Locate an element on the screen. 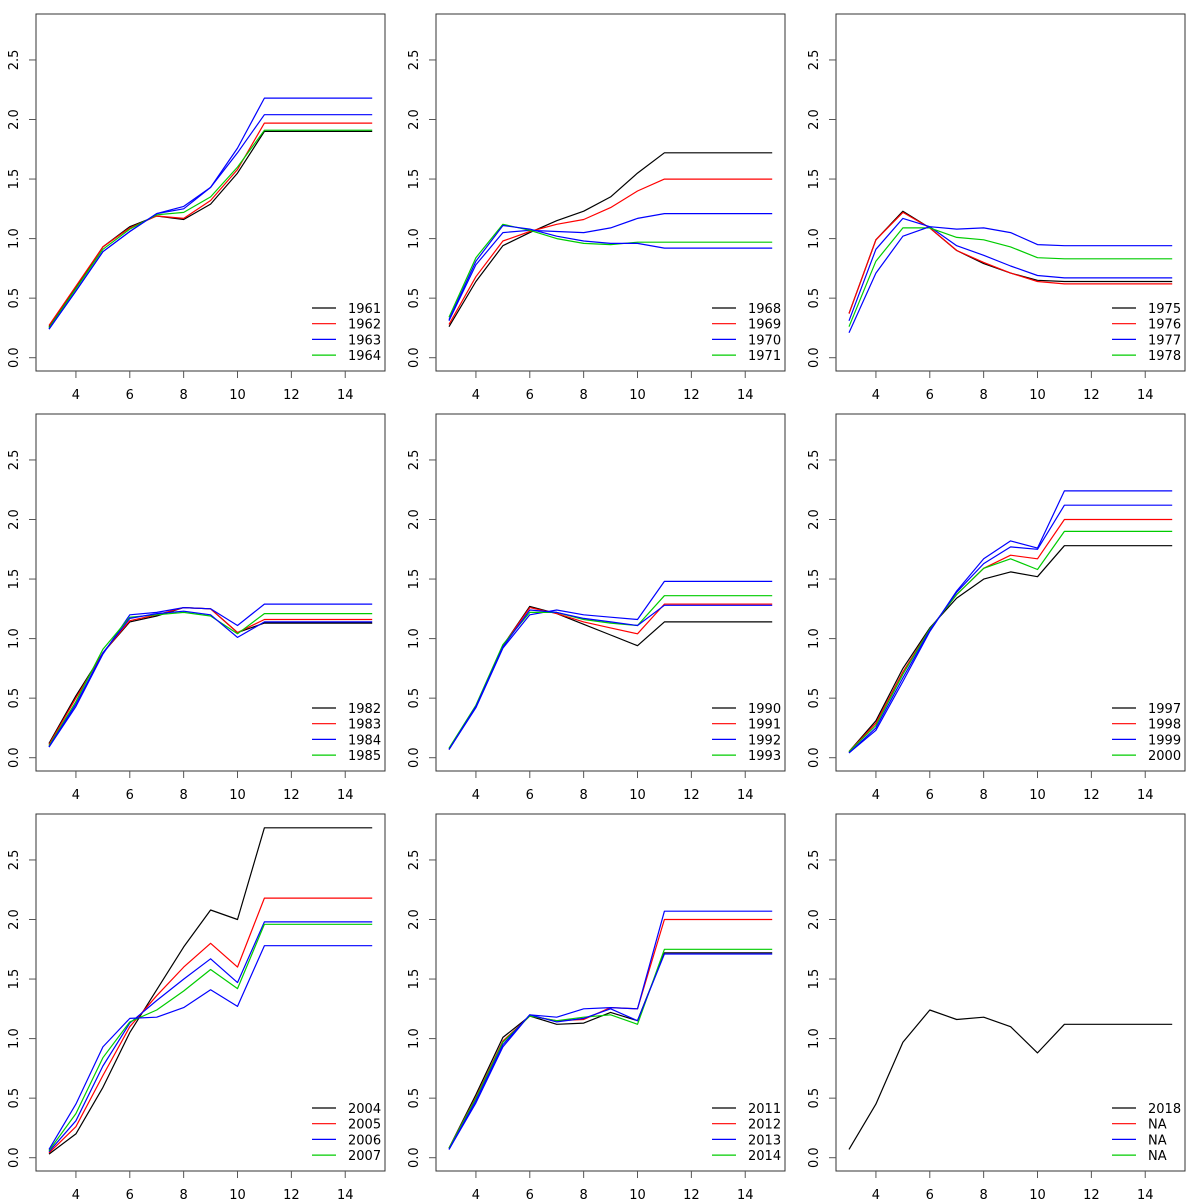 Image resolution: width=1200 pixels, height=1200 pixels. series-line-1999 is located at coordinates (1010, 622).